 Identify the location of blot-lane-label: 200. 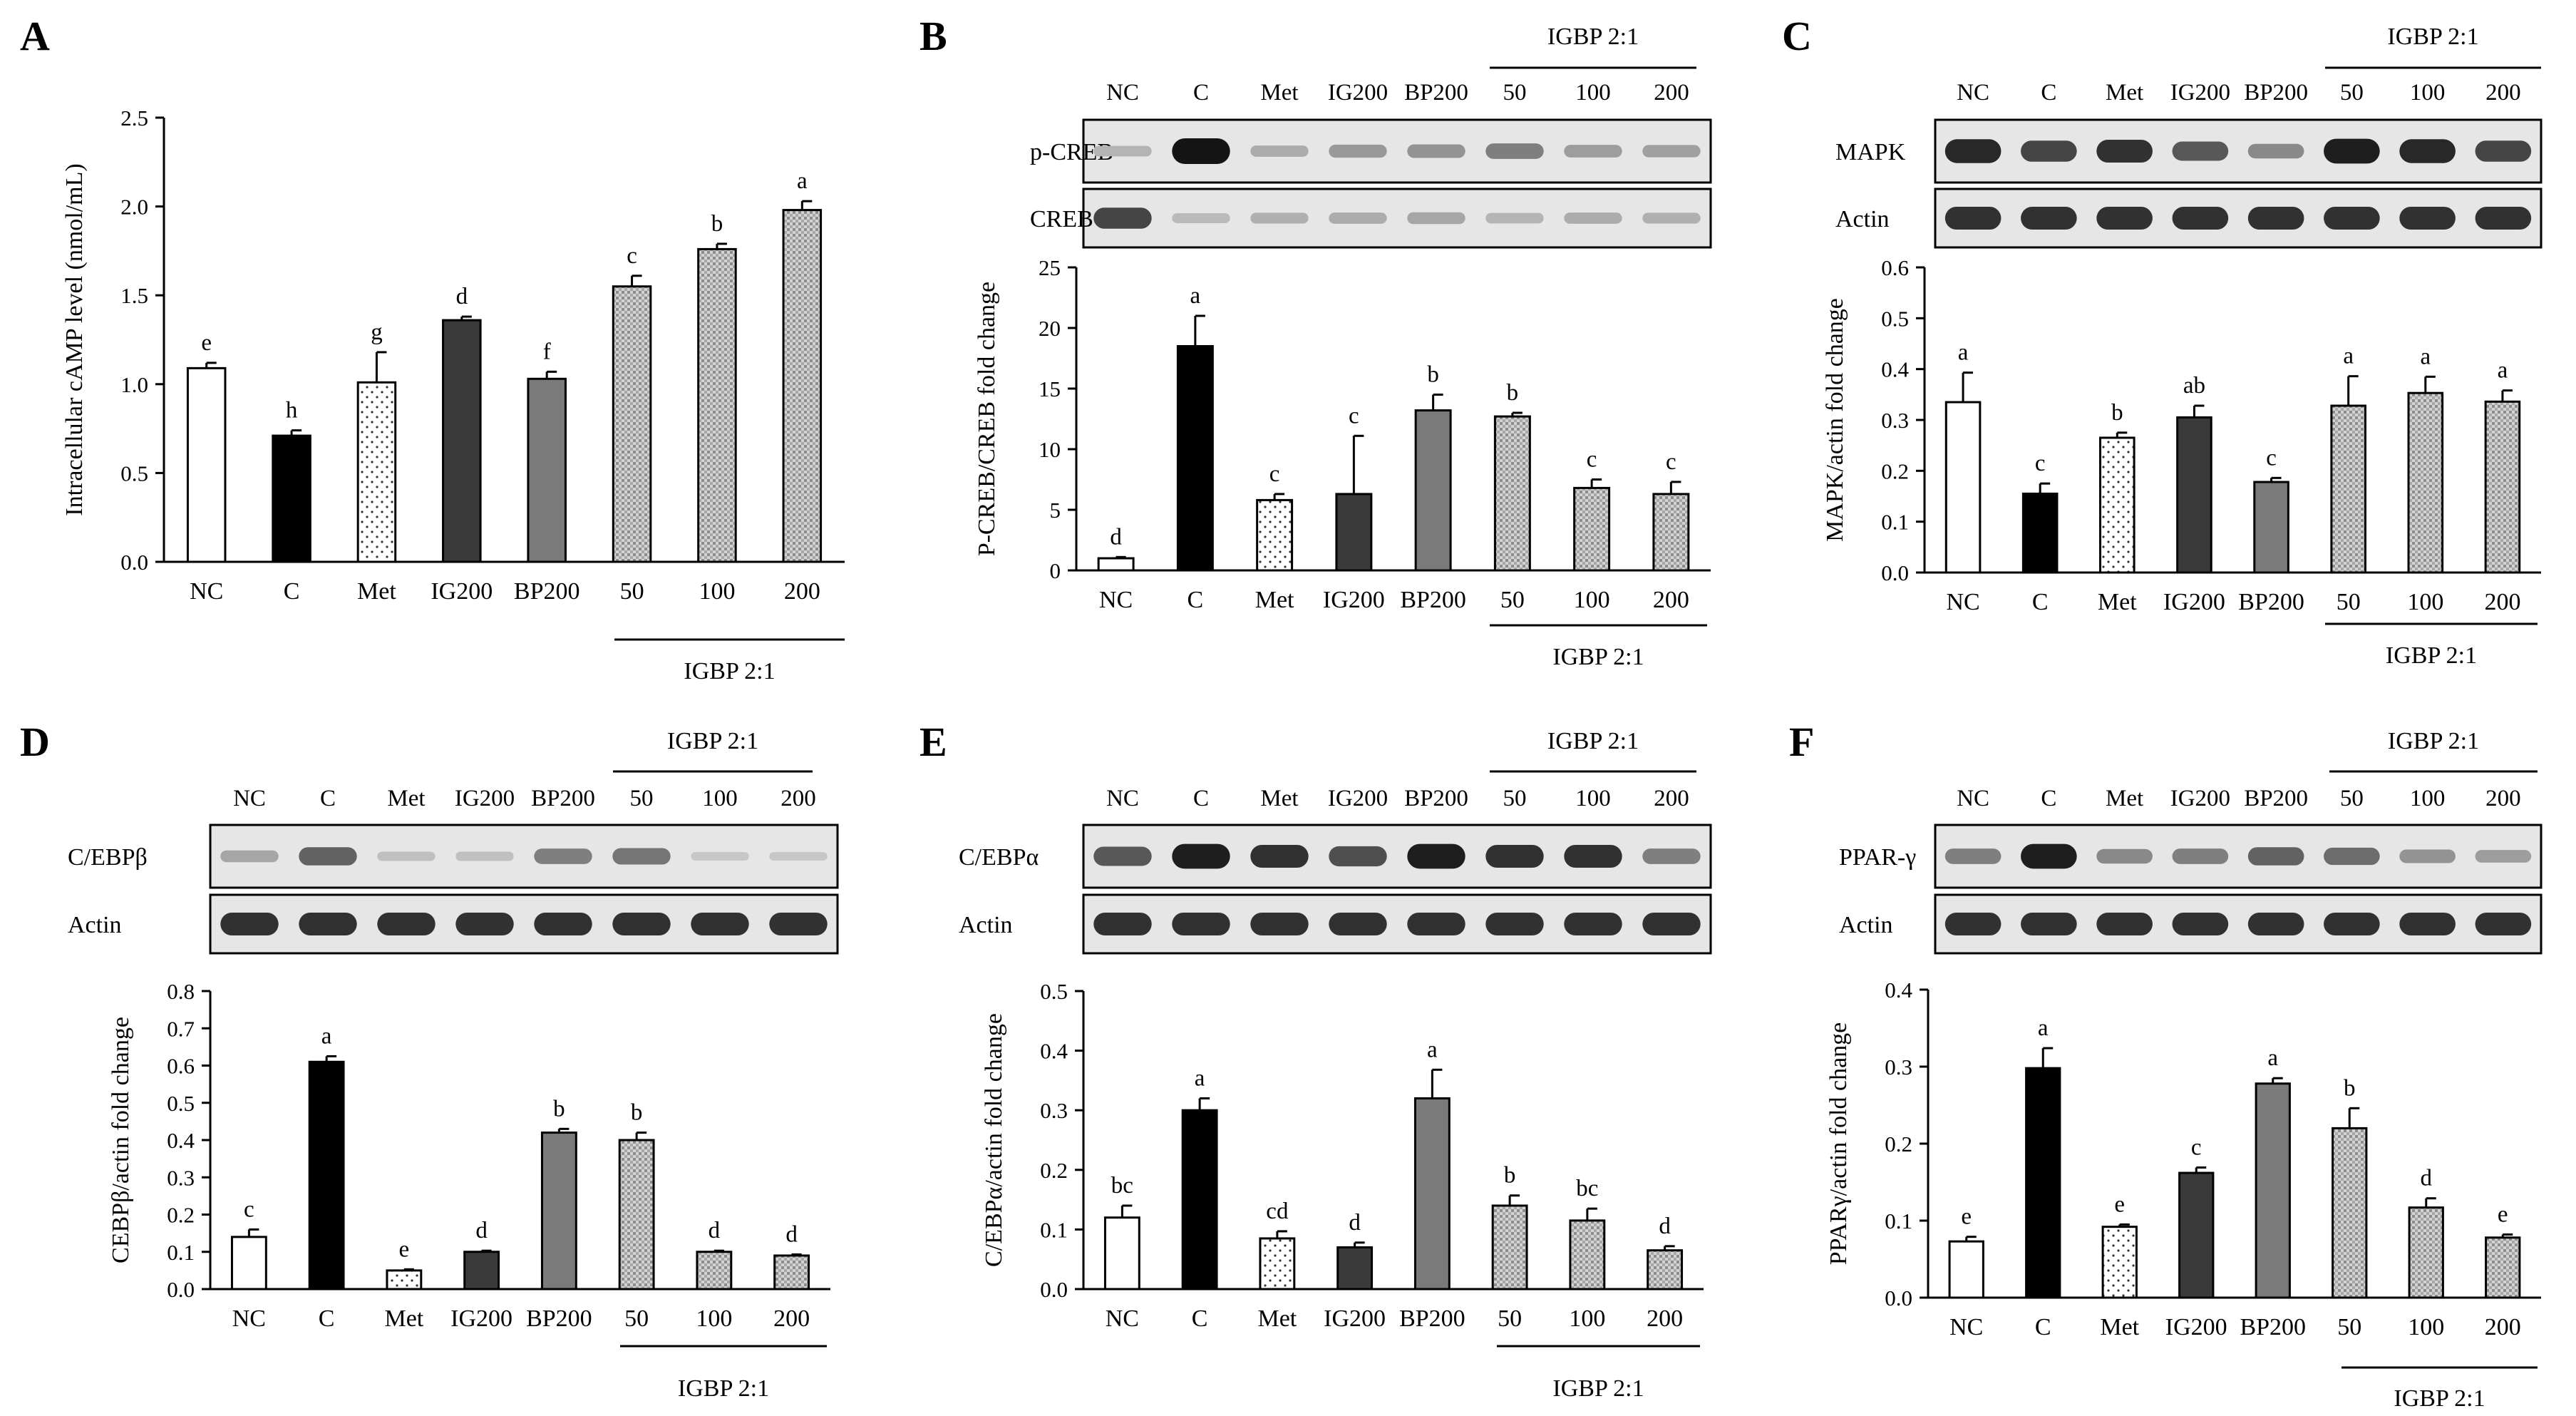
(2503, 798).